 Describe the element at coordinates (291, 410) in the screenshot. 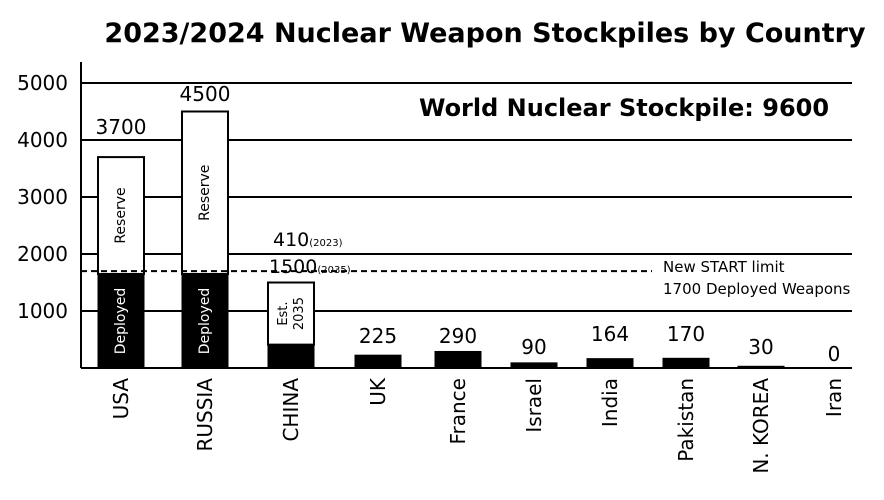

I see `x-category-label: CHINA` at that location.